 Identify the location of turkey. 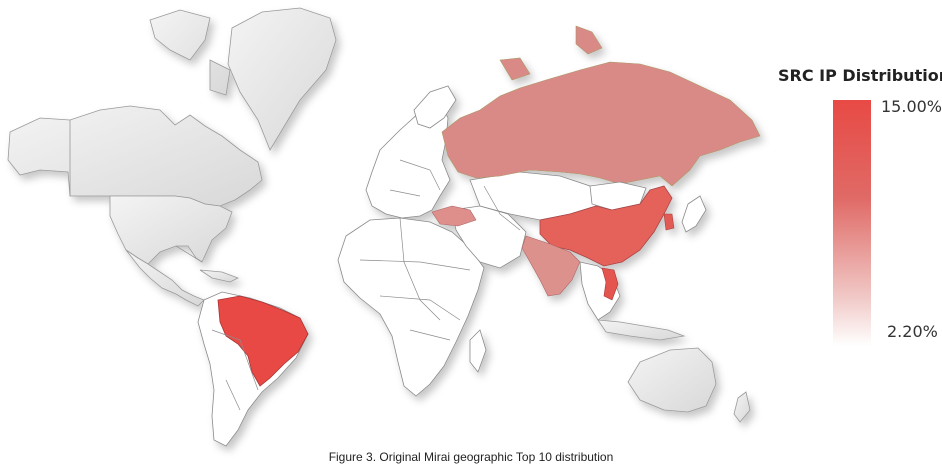
(454, 216).